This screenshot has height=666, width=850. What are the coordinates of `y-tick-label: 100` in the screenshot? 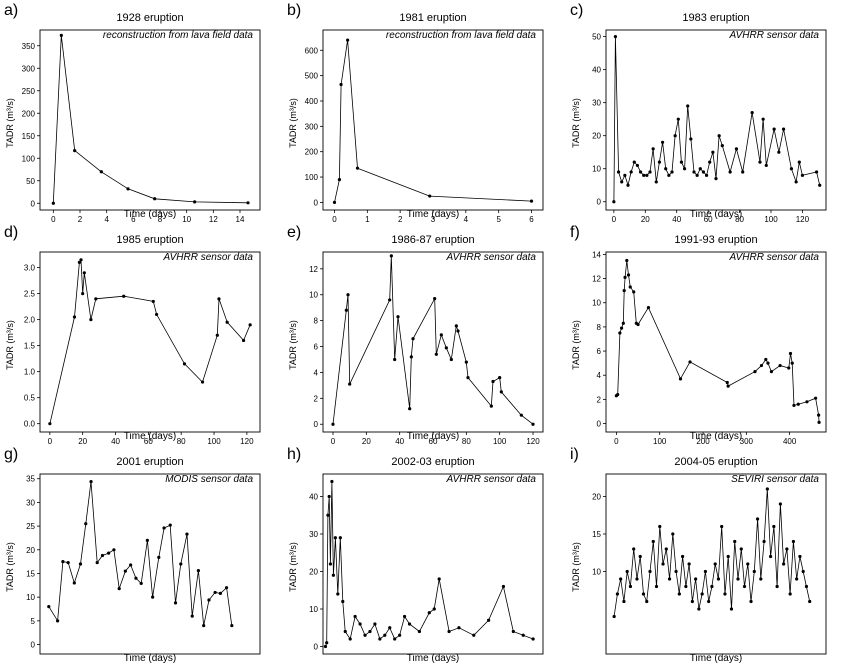 It's located at (312, 177).